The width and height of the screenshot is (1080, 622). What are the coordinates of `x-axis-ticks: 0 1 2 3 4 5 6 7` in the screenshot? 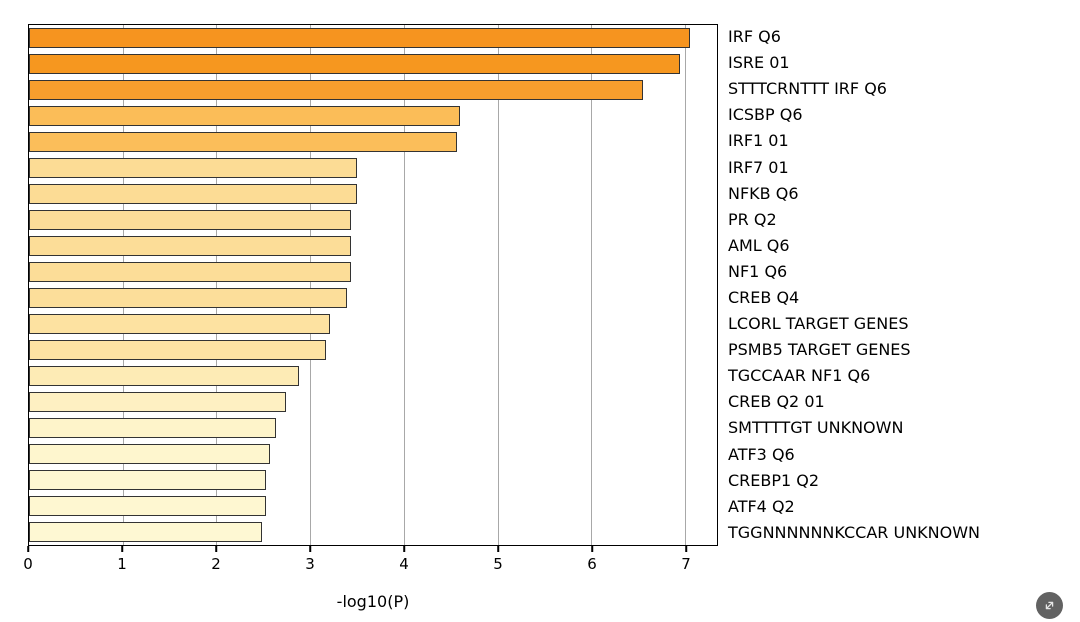 It's located at (370, 563).